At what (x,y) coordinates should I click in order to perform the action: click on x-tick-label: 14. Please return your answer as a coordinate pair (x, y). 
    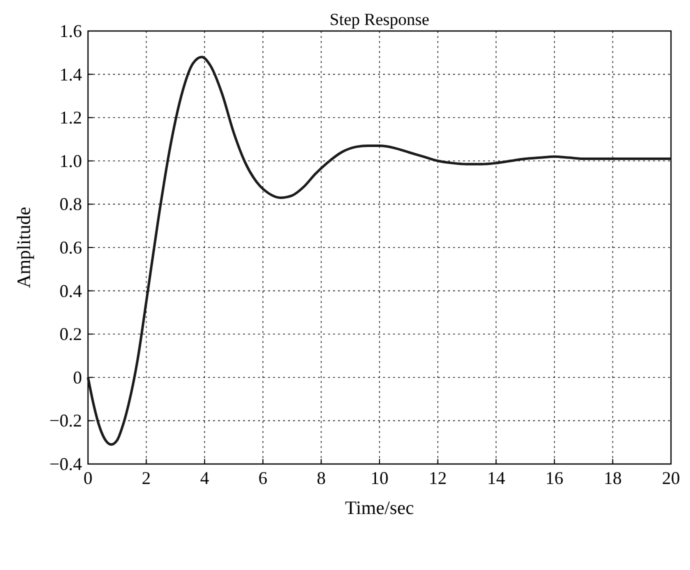
    Looking at the image, I should click on (496, 478).